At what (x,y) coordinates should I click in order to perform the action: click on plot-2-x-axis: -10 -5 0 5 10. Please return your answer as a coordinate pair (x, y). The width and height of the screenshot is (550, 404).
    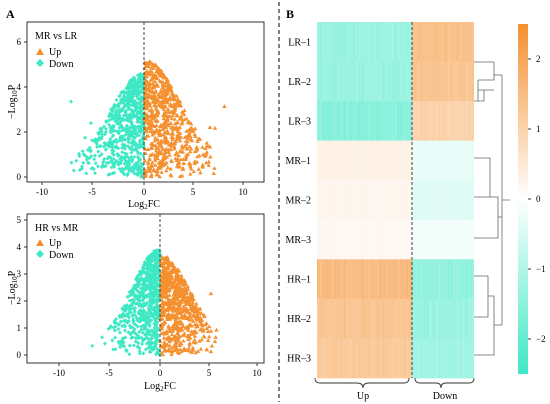
    Looking at the image, I should click on (157, 370).